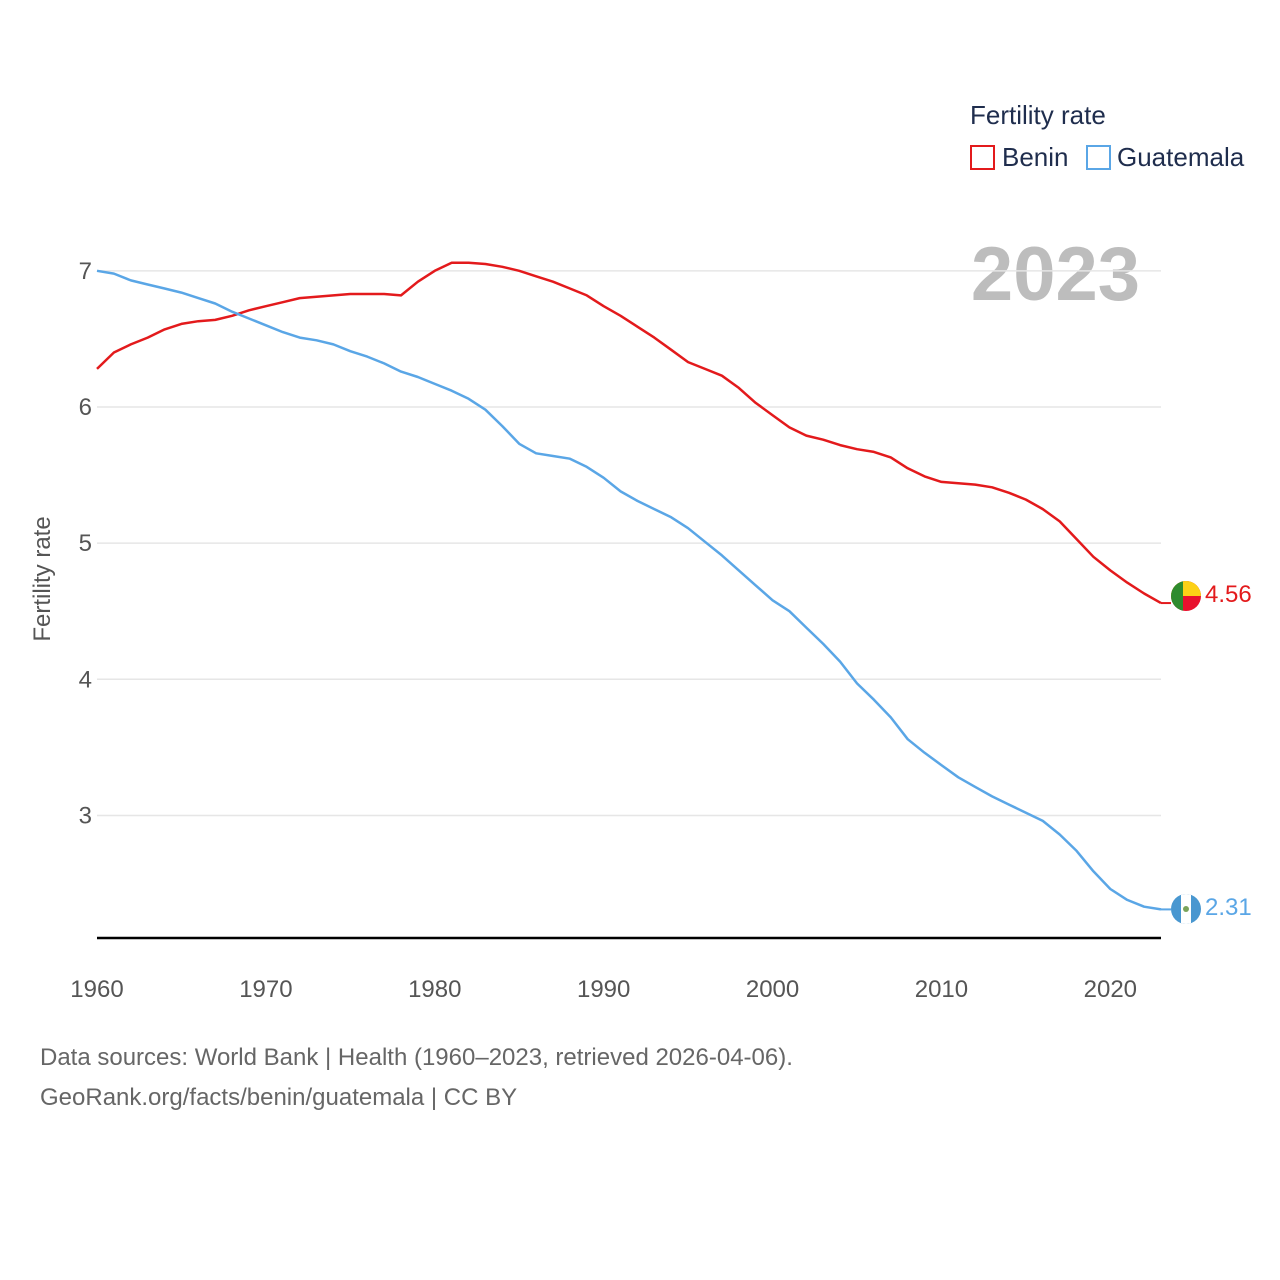 Image resolution: width=1280 pixels, height=1280 pixels. Describe the element at coordinates (85, 815) in the screenshot. I see `y-tick-label: 3` at that location.